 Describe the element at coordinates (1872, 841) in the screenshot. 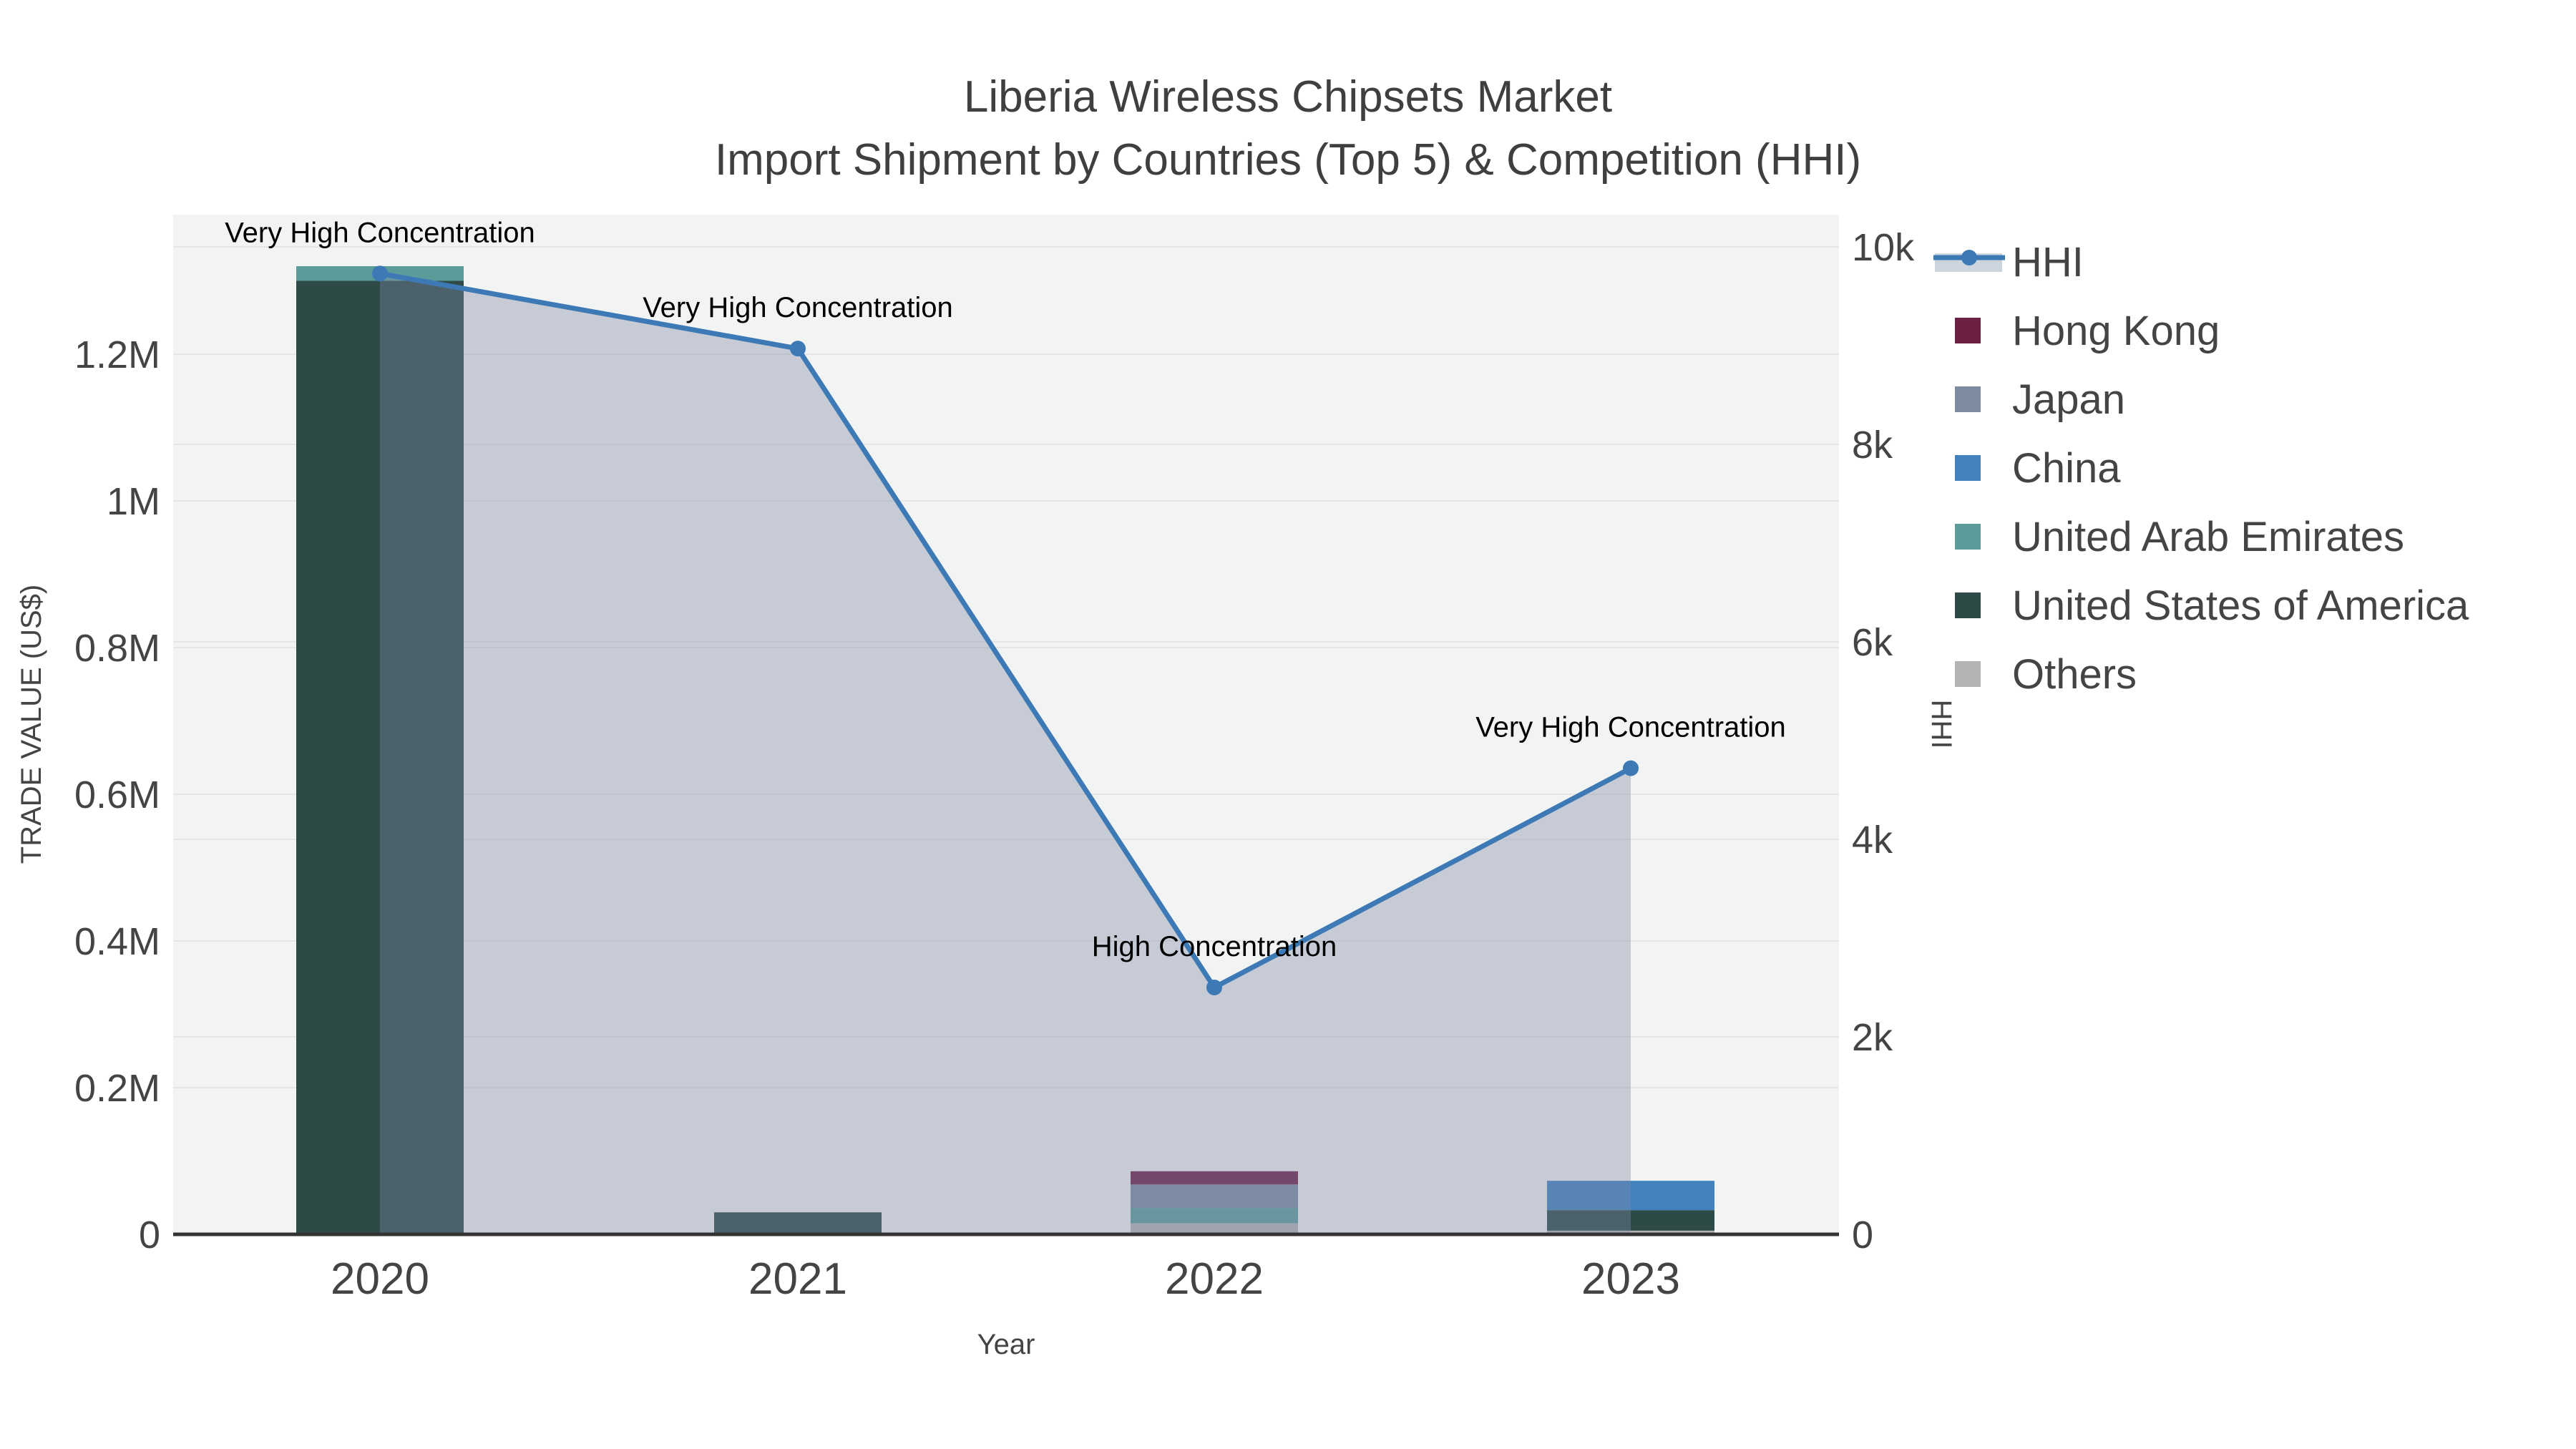

I see `y-right-tick-4k: 4k` at that location.